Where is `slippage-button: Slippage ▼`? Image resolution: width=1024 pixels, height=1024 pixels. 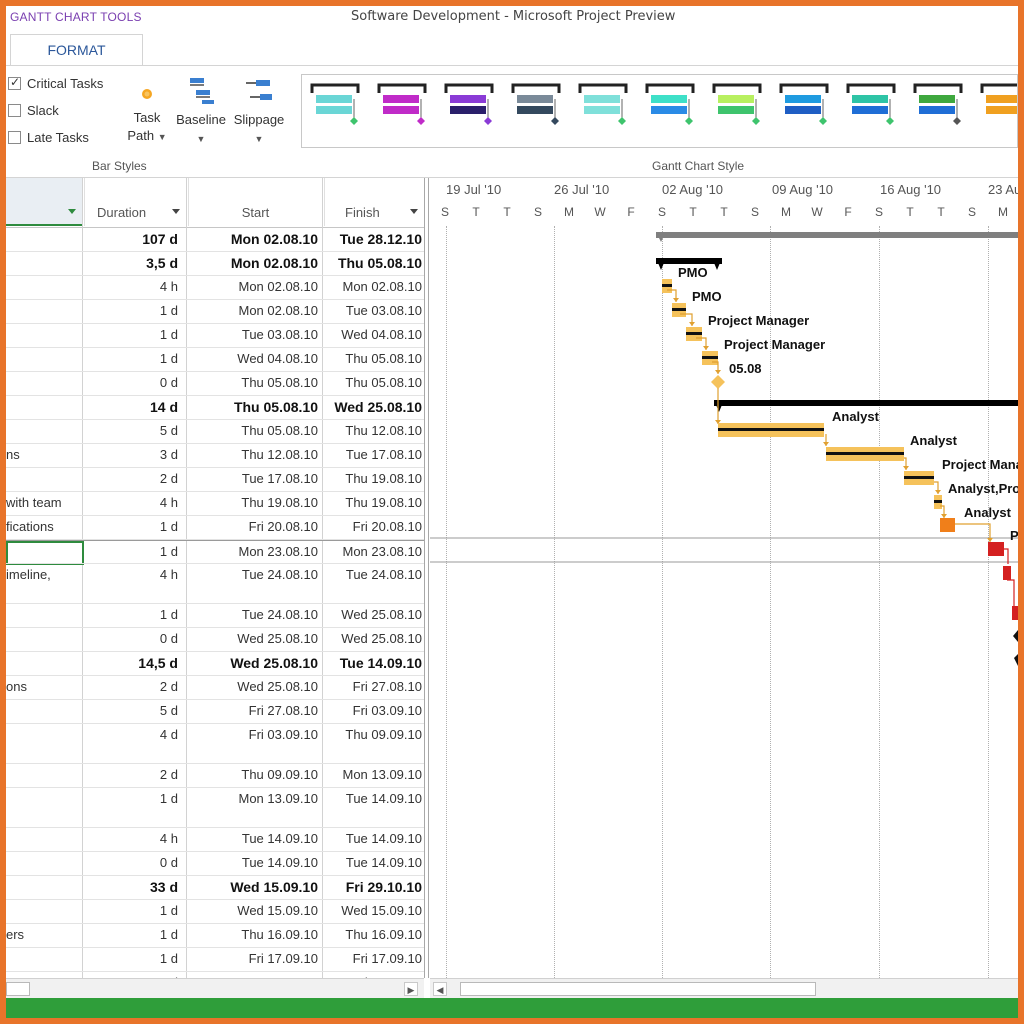 slippage-button: Slippage ▼ is located at coordinates (259, 112).